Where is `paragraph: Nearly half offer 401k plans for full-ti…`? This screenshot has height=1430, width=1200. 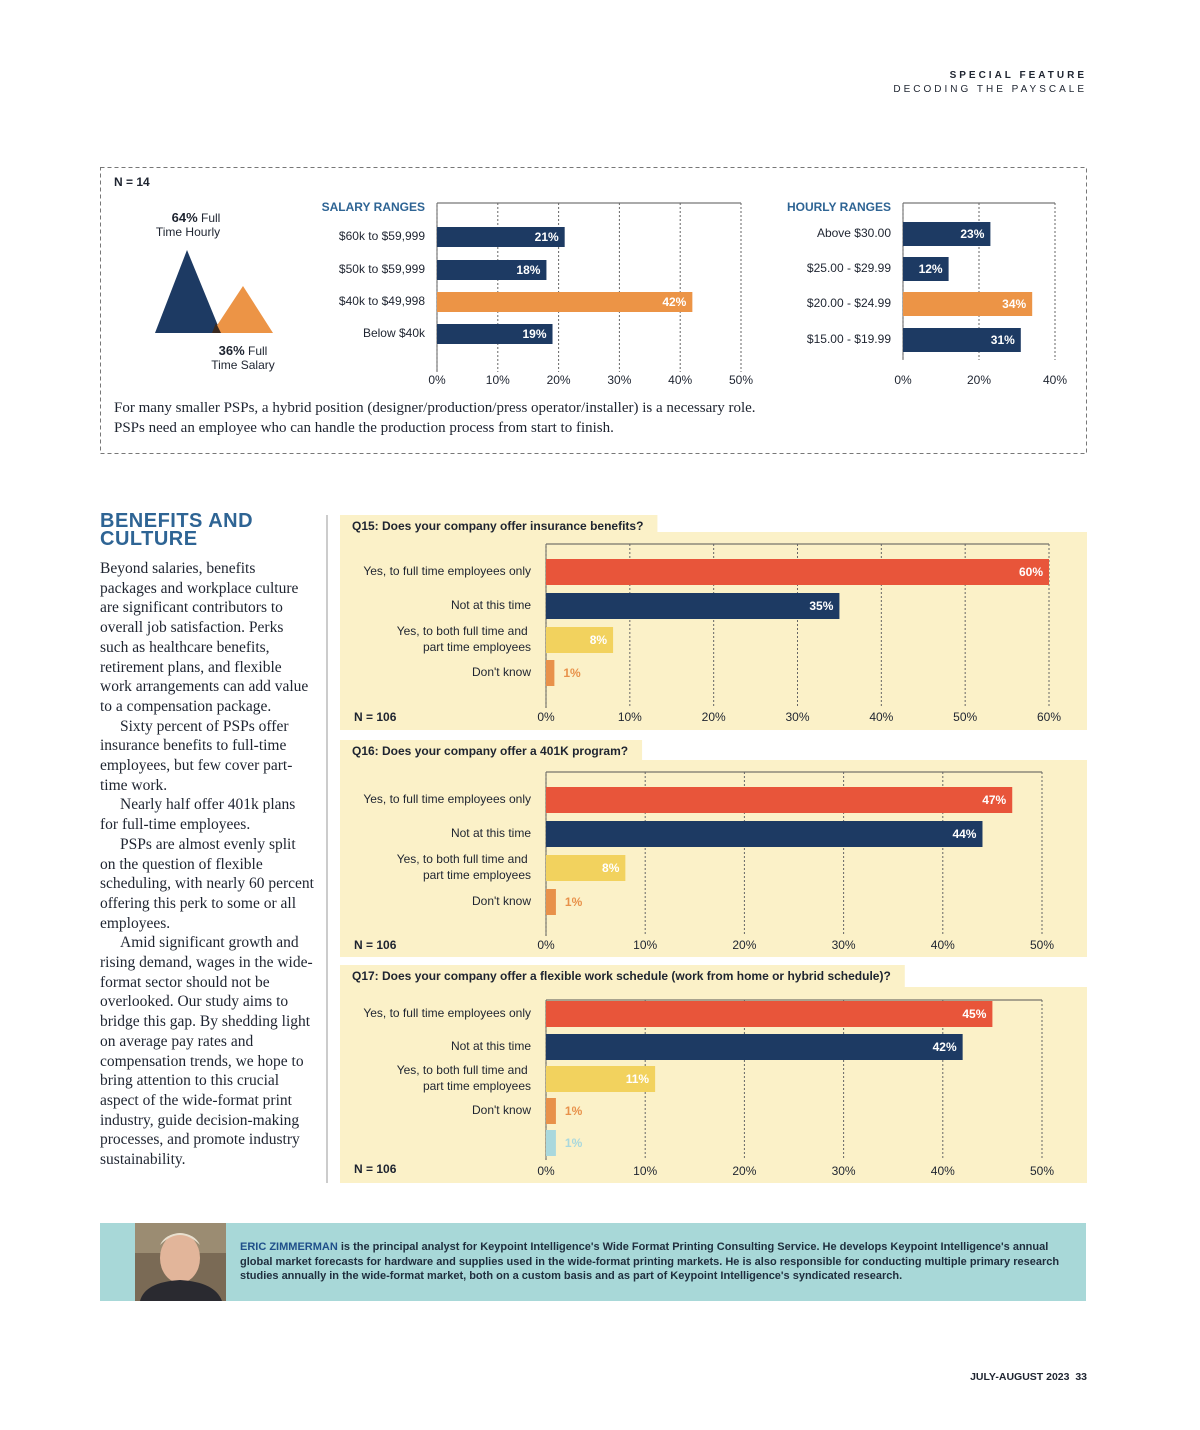 paragraph: Nearly half offer 401k plans for full-ti… is located at coordinates (198, 815).